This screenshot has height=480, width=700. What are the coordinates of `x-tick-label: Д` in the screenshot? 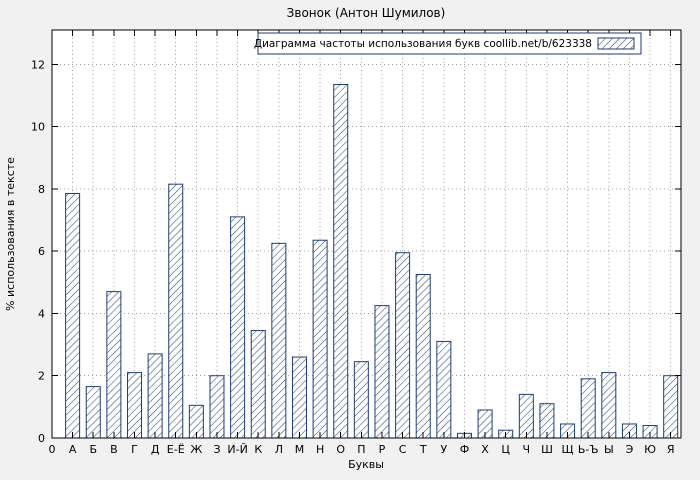 It's located at (155, 449).